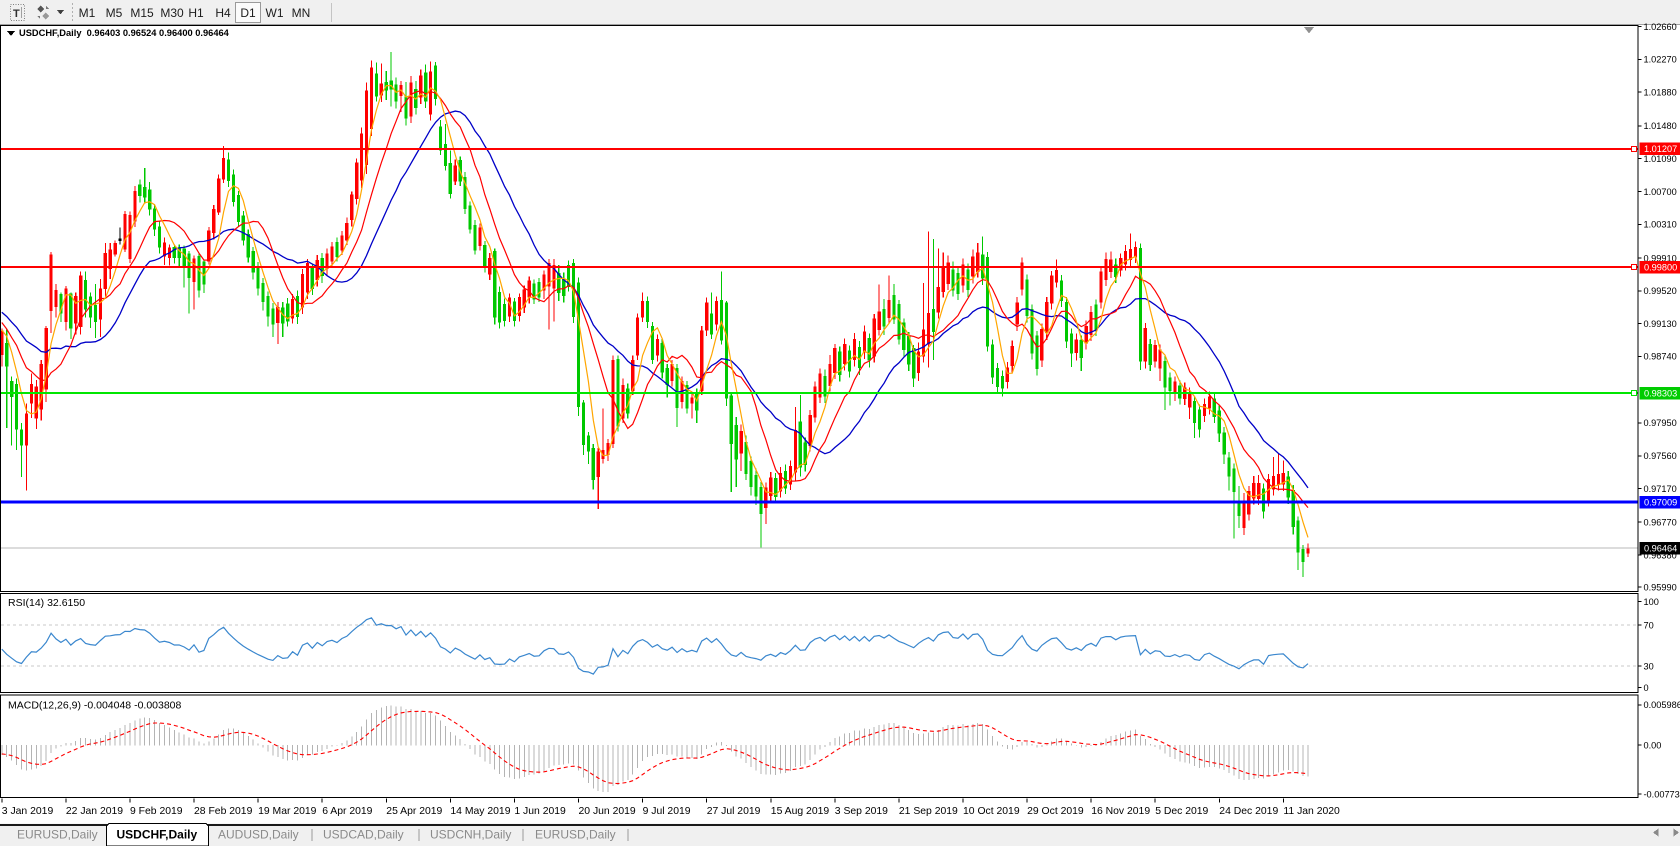 The width and height of the screenshot is (1680, 846). I want to click on svg-text: 30, so click(1649, 666).